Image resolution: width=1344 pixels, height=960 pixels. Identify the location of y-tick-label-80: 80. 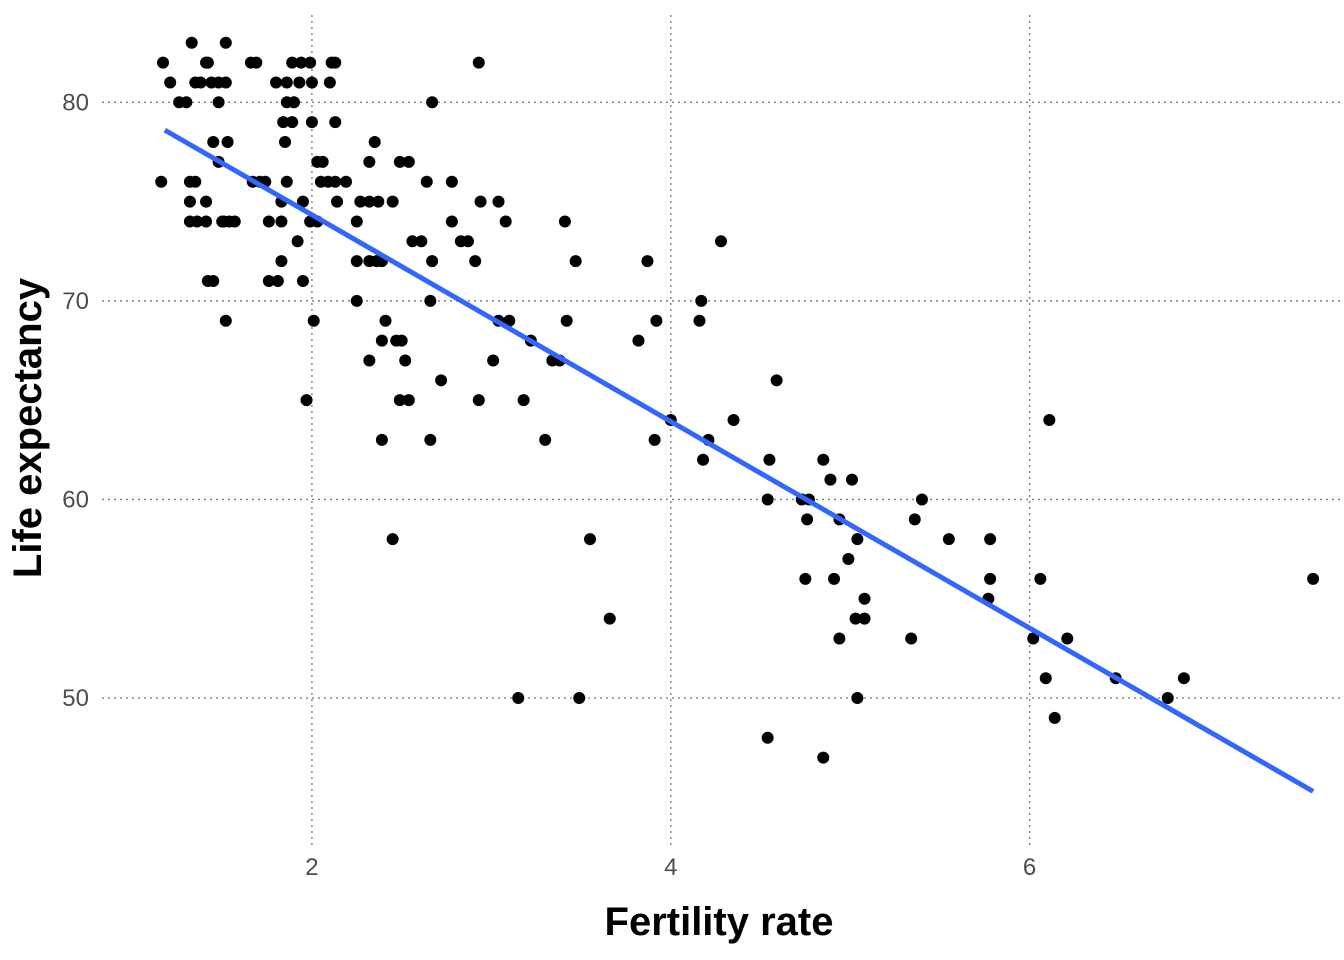
(75, 102).